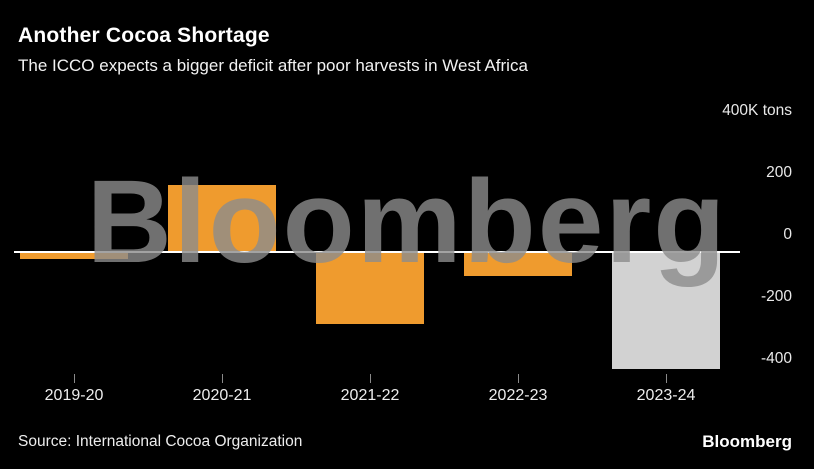 The width and height of the screenshot is (814, 469). I want to click on y-axis-label: 400K tons, so click(757, 110).